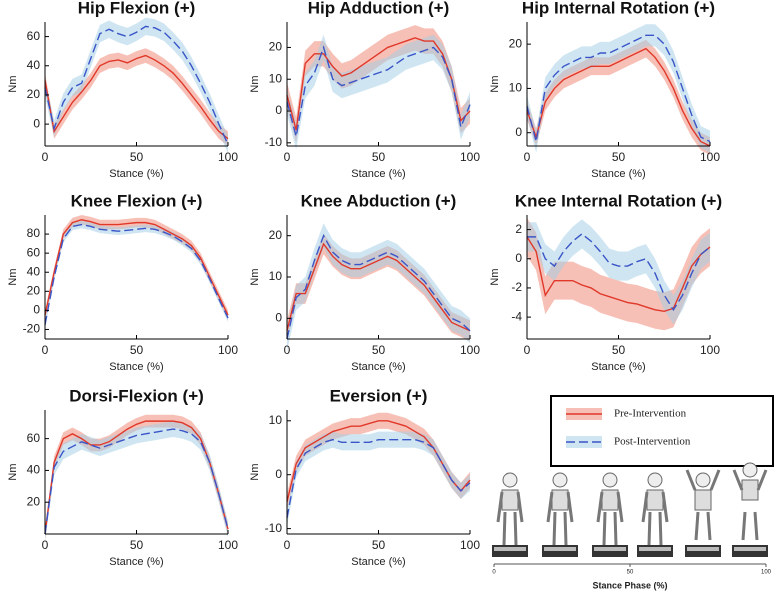  I want to click on y-tick-label: -4, so click(516, 316).